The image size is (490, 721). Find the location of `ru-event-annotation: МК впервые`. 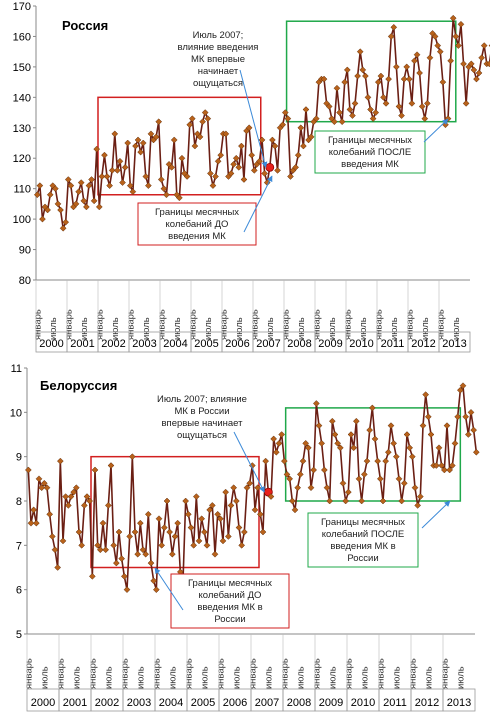

ru-event-annotation: МК впервые is located at coordinates (218, 59).